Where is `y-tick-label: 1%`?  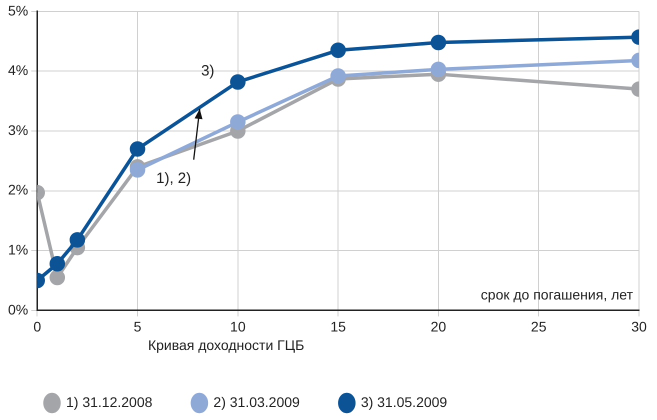
y-tick-label: 1% is located at coordinates (18, 249).